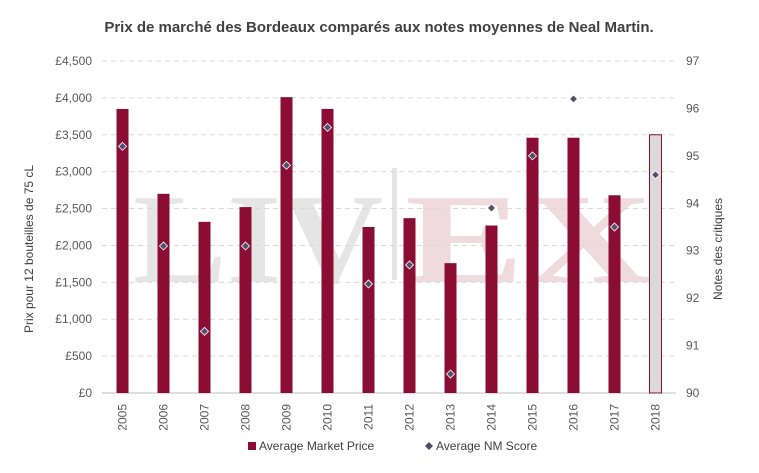 Image resolution: width=759 pixels, height=473 pixels. What do you see at coordinates (73, 245) in the screenshot?
I see `y-tick-label: £2,000` at bounding box center [73, 245].